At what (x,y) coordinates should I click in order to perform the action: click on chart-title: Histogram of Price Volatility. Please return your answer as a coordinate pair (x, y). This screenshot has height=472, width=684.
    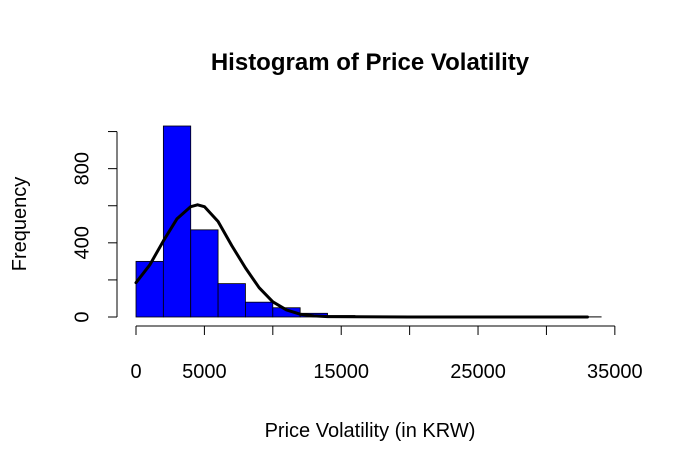
    Looking at the image, I should click on (370, 62).